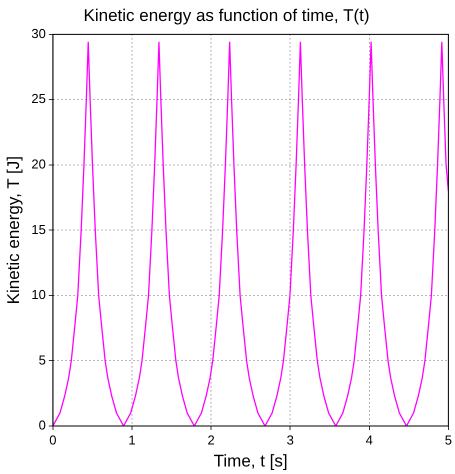  Describe the element at coordinates (38, 294) in the screenshot. I see `y-tick-label: 10` at that location.